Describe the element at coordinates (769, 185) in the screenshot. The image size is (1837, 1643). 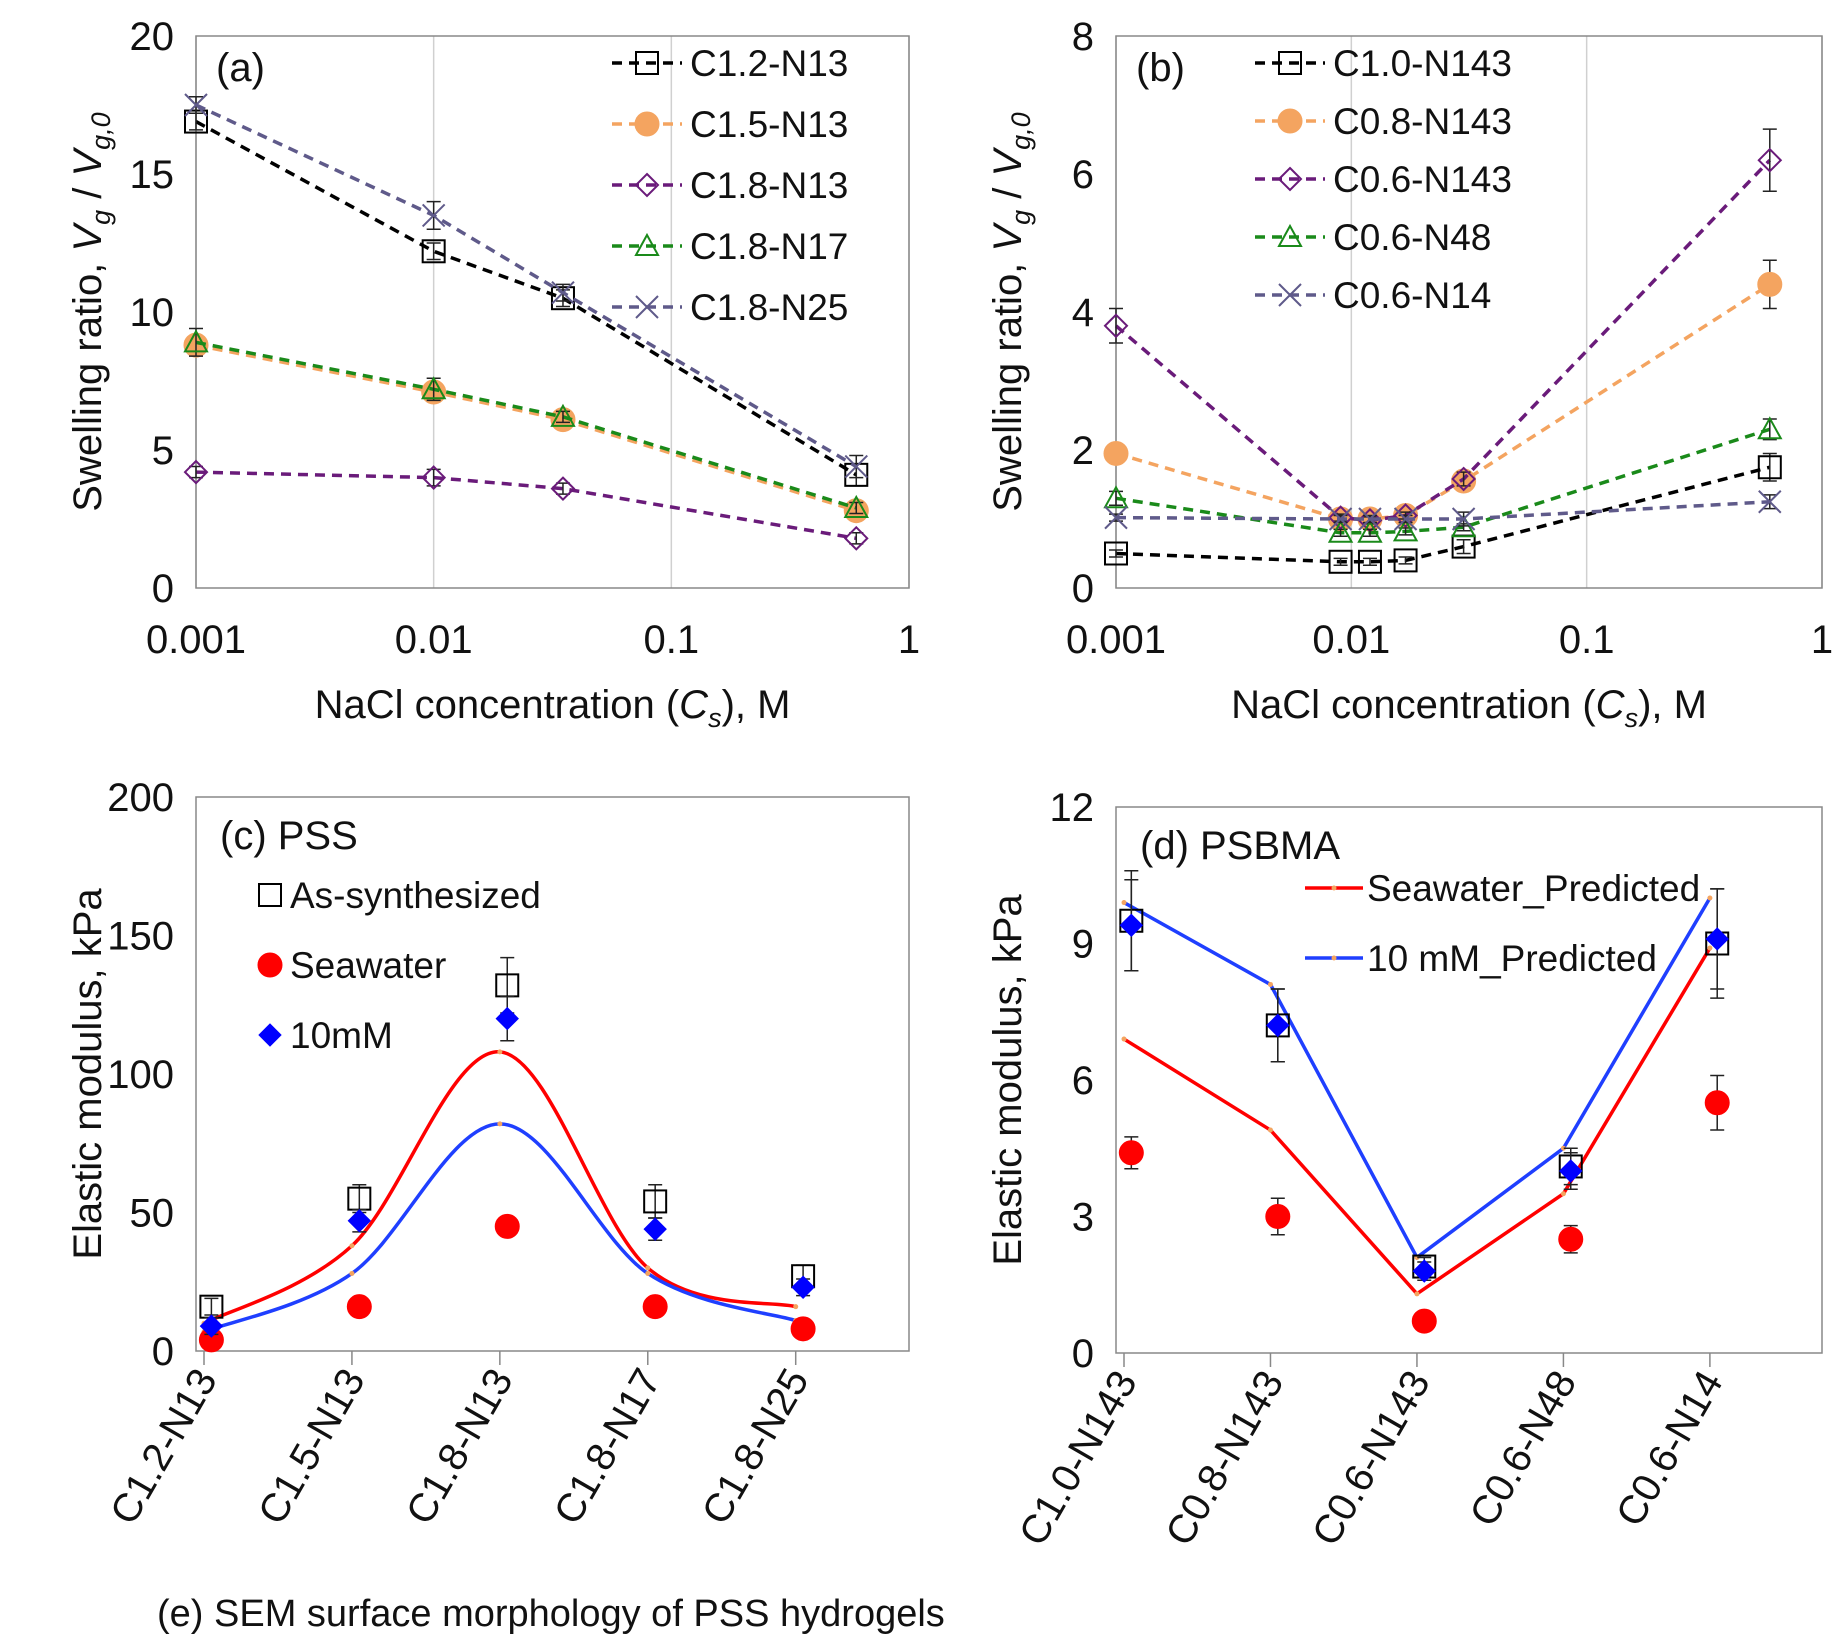
I see `legend-label: C1.8-N13` at that location.